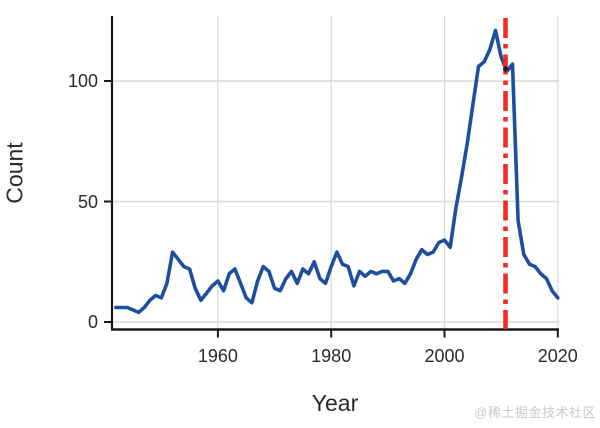 The height and width of the screenshot is (428, 600). I want to click on y-tick-label: 0, so click(92, 322).